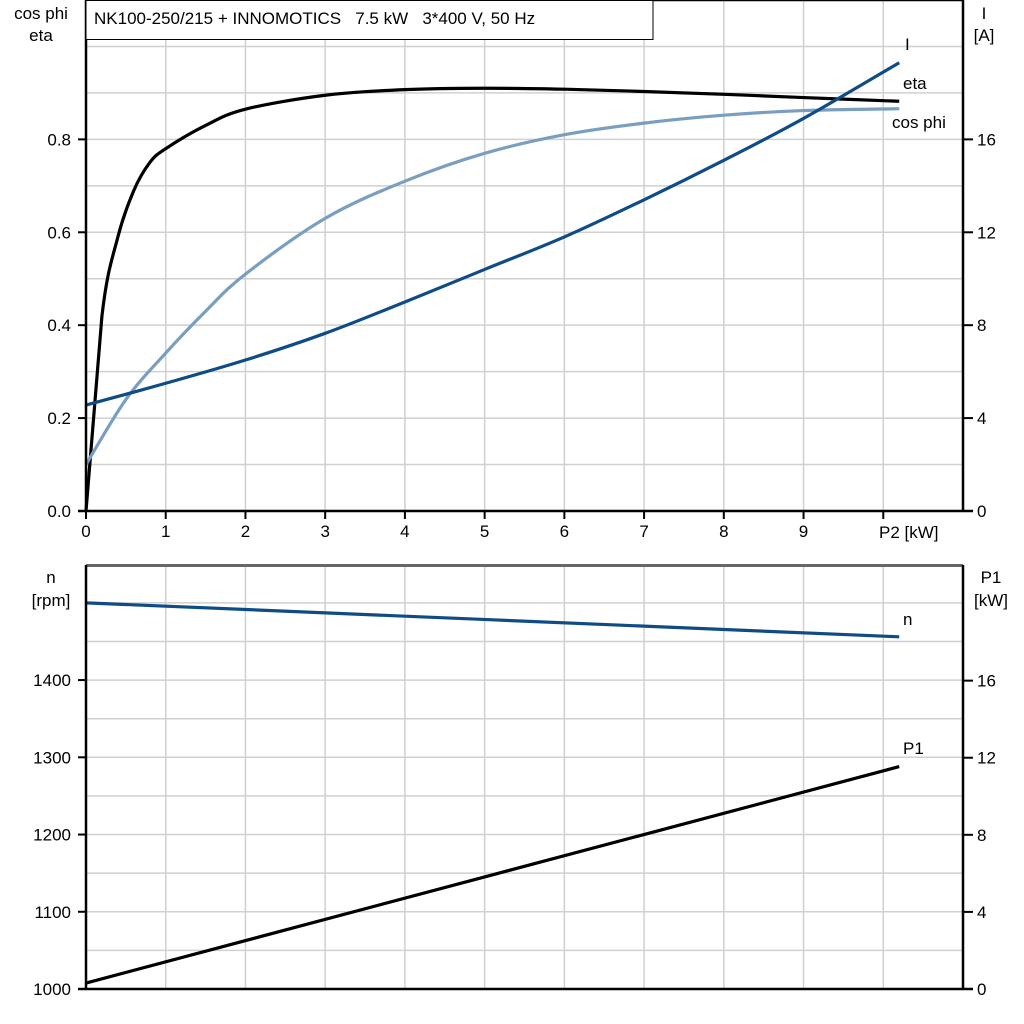 The width and height of the screenshot is (1024, 1024). I want to click on left-tick-label: 1200, so click(52, 835).